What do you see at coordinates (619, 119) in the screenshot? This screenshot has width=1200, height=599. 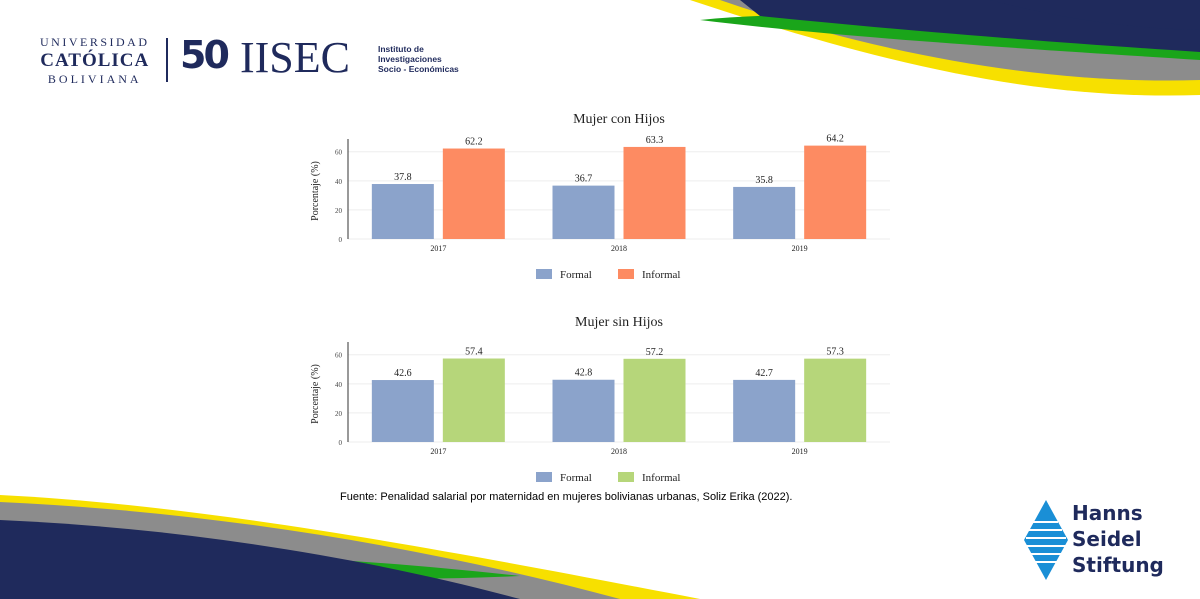 I see `chart-title: Mujer con Hijos` at bounding box center [619, 119].